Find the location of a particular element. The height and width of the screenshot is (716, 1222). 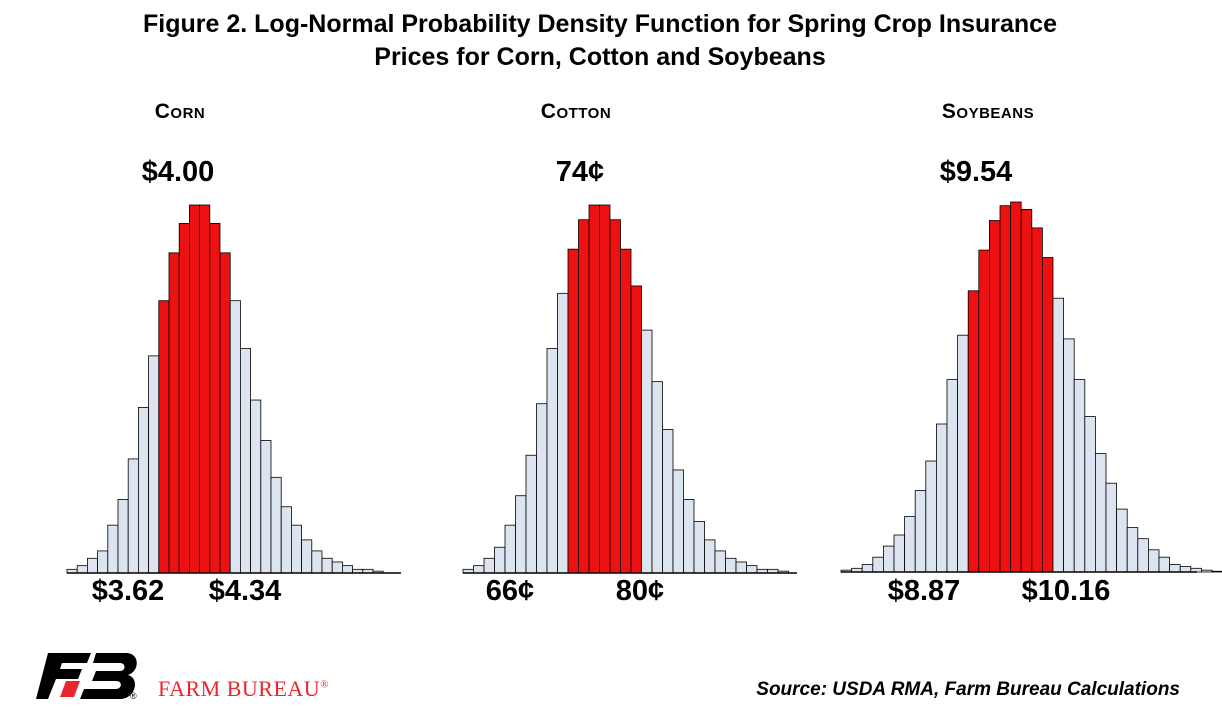

brand-name: FARM BUREAU is located at coordinates (239, 688).